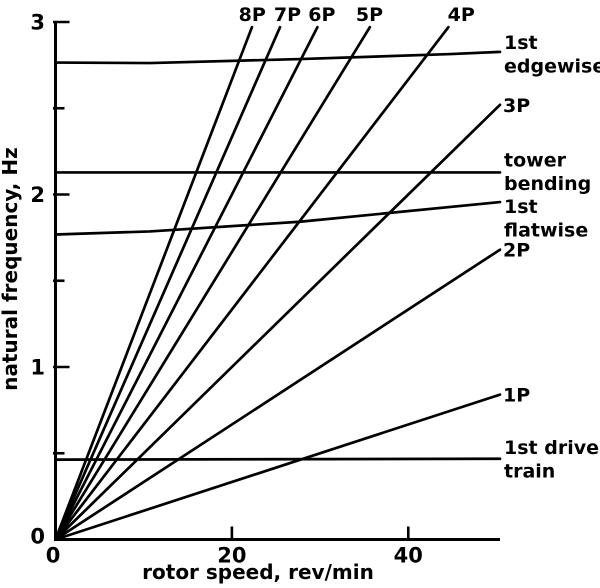 The height and width of the screenshot is (588, 600). I want to click on y-tick-label: 0, so click(37, 537).